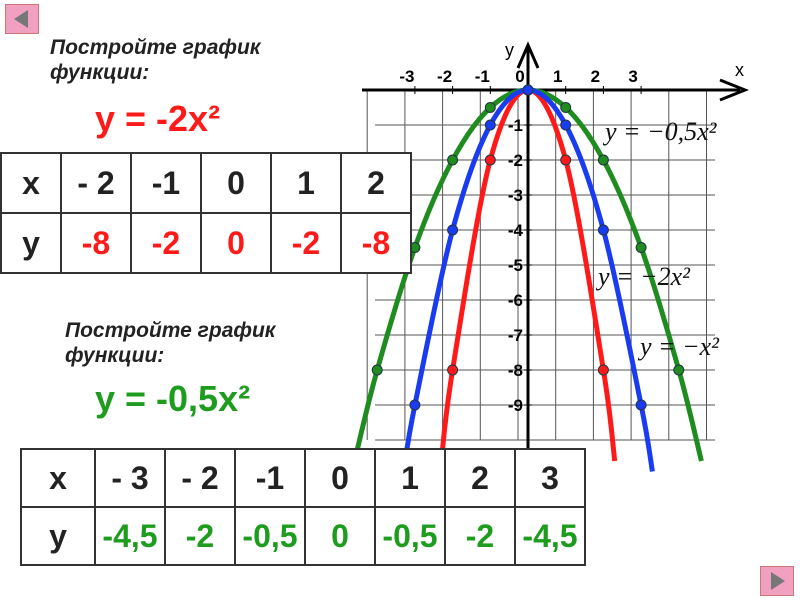  What do you see at coordinates (678, 346) in the screenshot?
I see `curve-label: y = −x²` at bounding box center [678, 346].